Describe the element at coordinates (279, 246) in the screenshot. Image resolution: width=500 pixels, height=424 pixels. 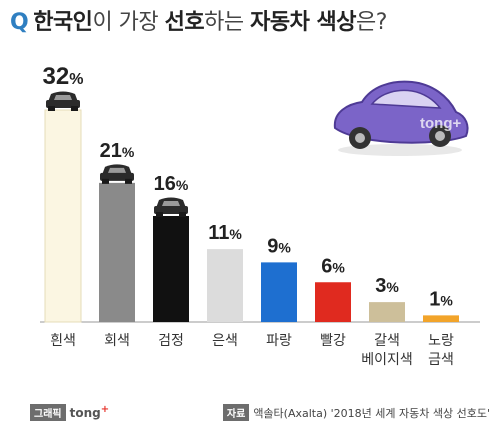
I see `bar-value-label: 9%` at that location.